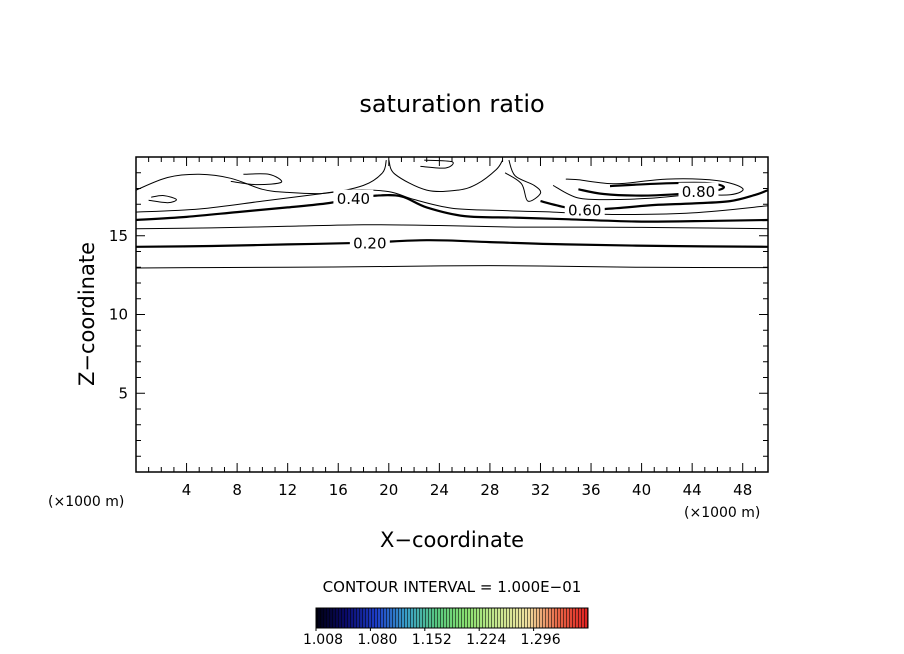 The height and width of the screenshot is (654, 904). I want to click on x-unit-right-label: (×1000 m), so click(722, 513).